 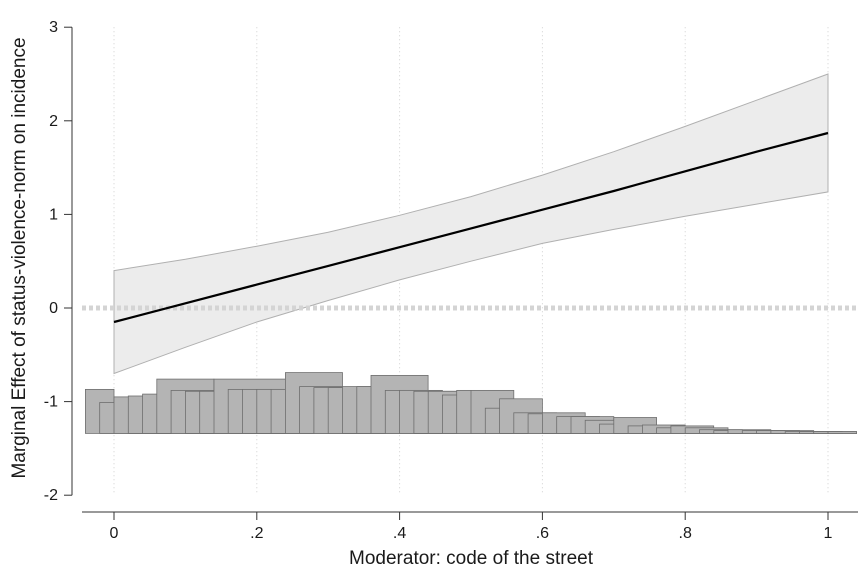 What do you see at coordinates (53, 121) in the screenshot?
I see `y-tick-label-4: 2` at bounding box center [53, 121].